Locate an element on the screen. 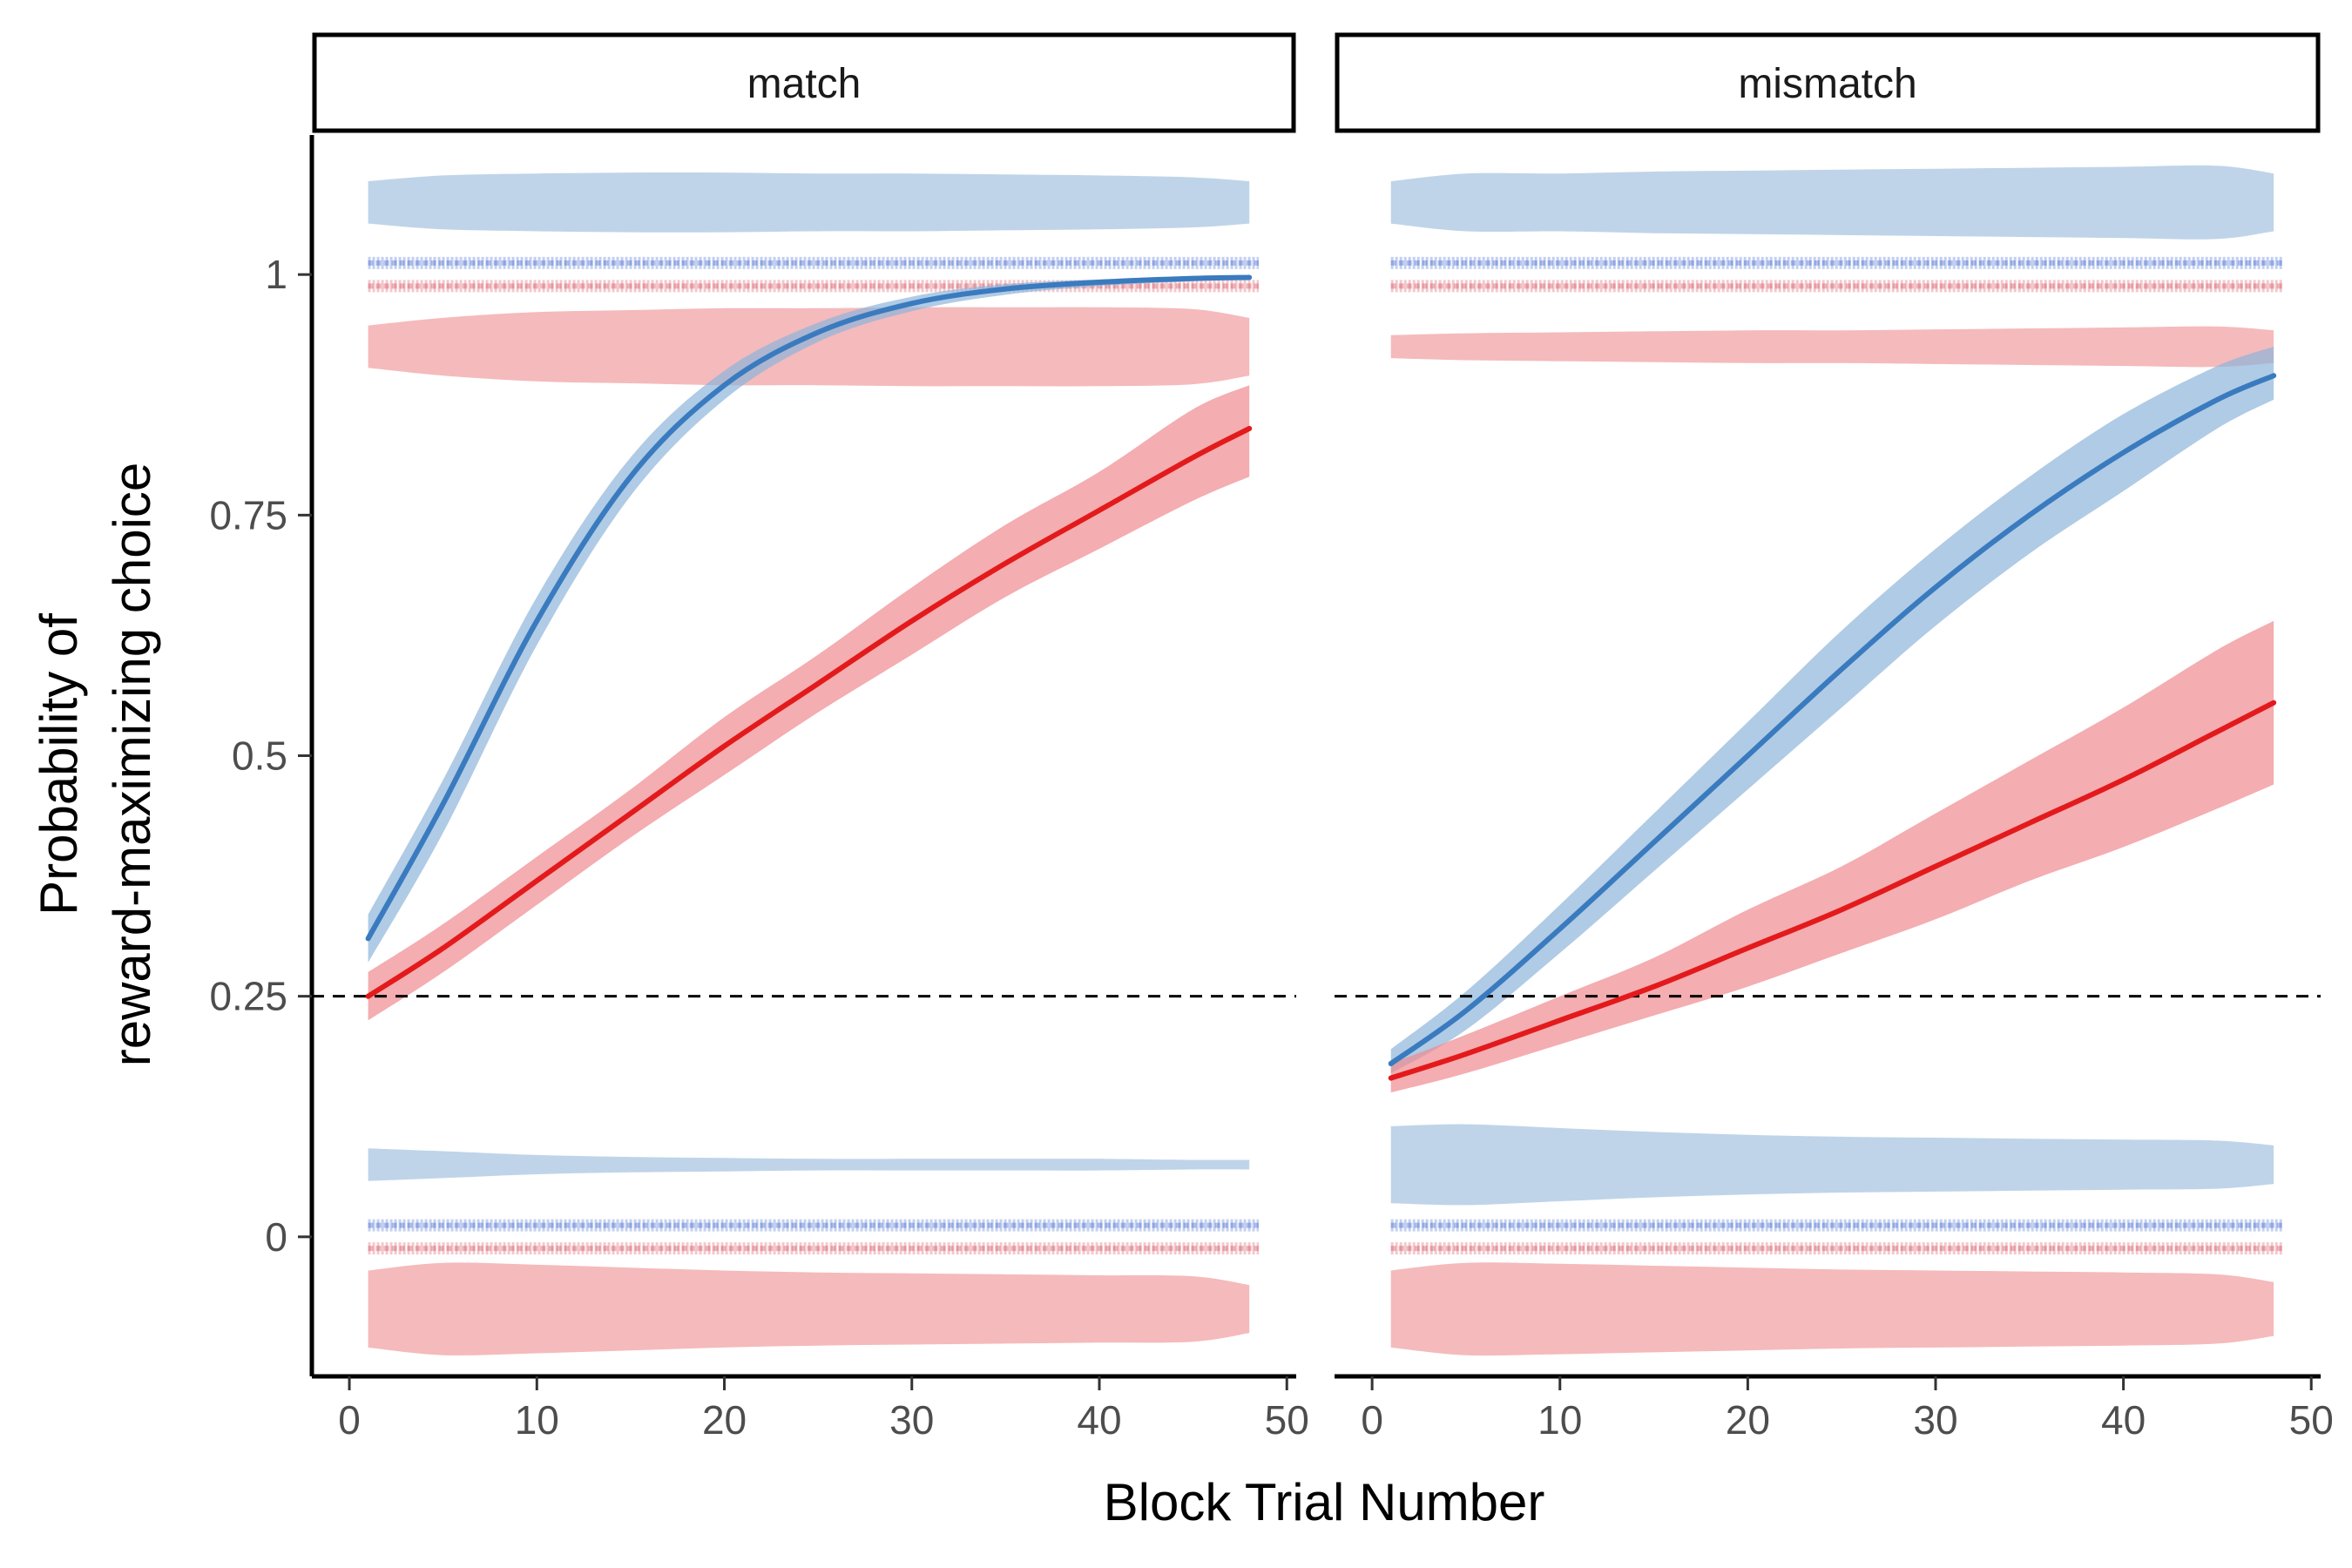  confidence-band-red is located at coordinates (1832, 856).